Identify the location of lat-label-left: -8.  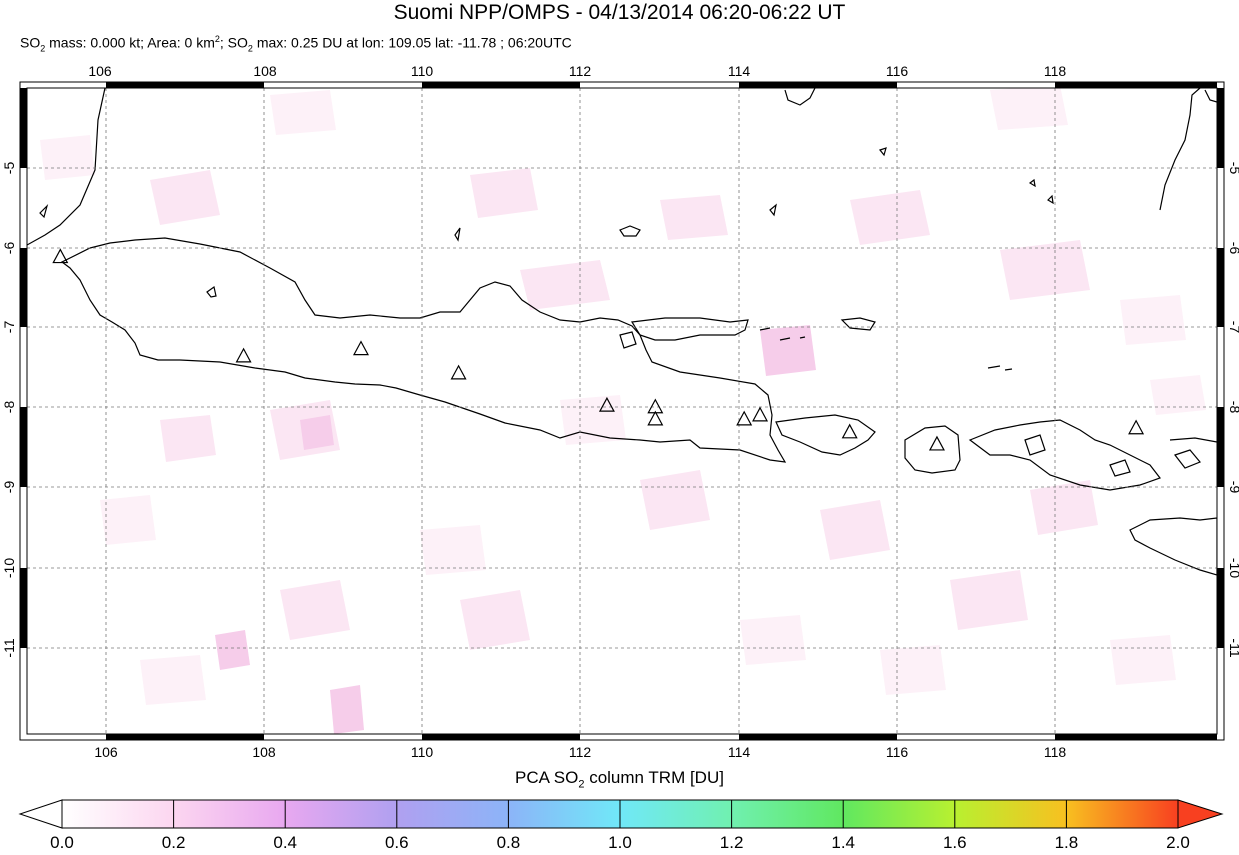
(9, 407).